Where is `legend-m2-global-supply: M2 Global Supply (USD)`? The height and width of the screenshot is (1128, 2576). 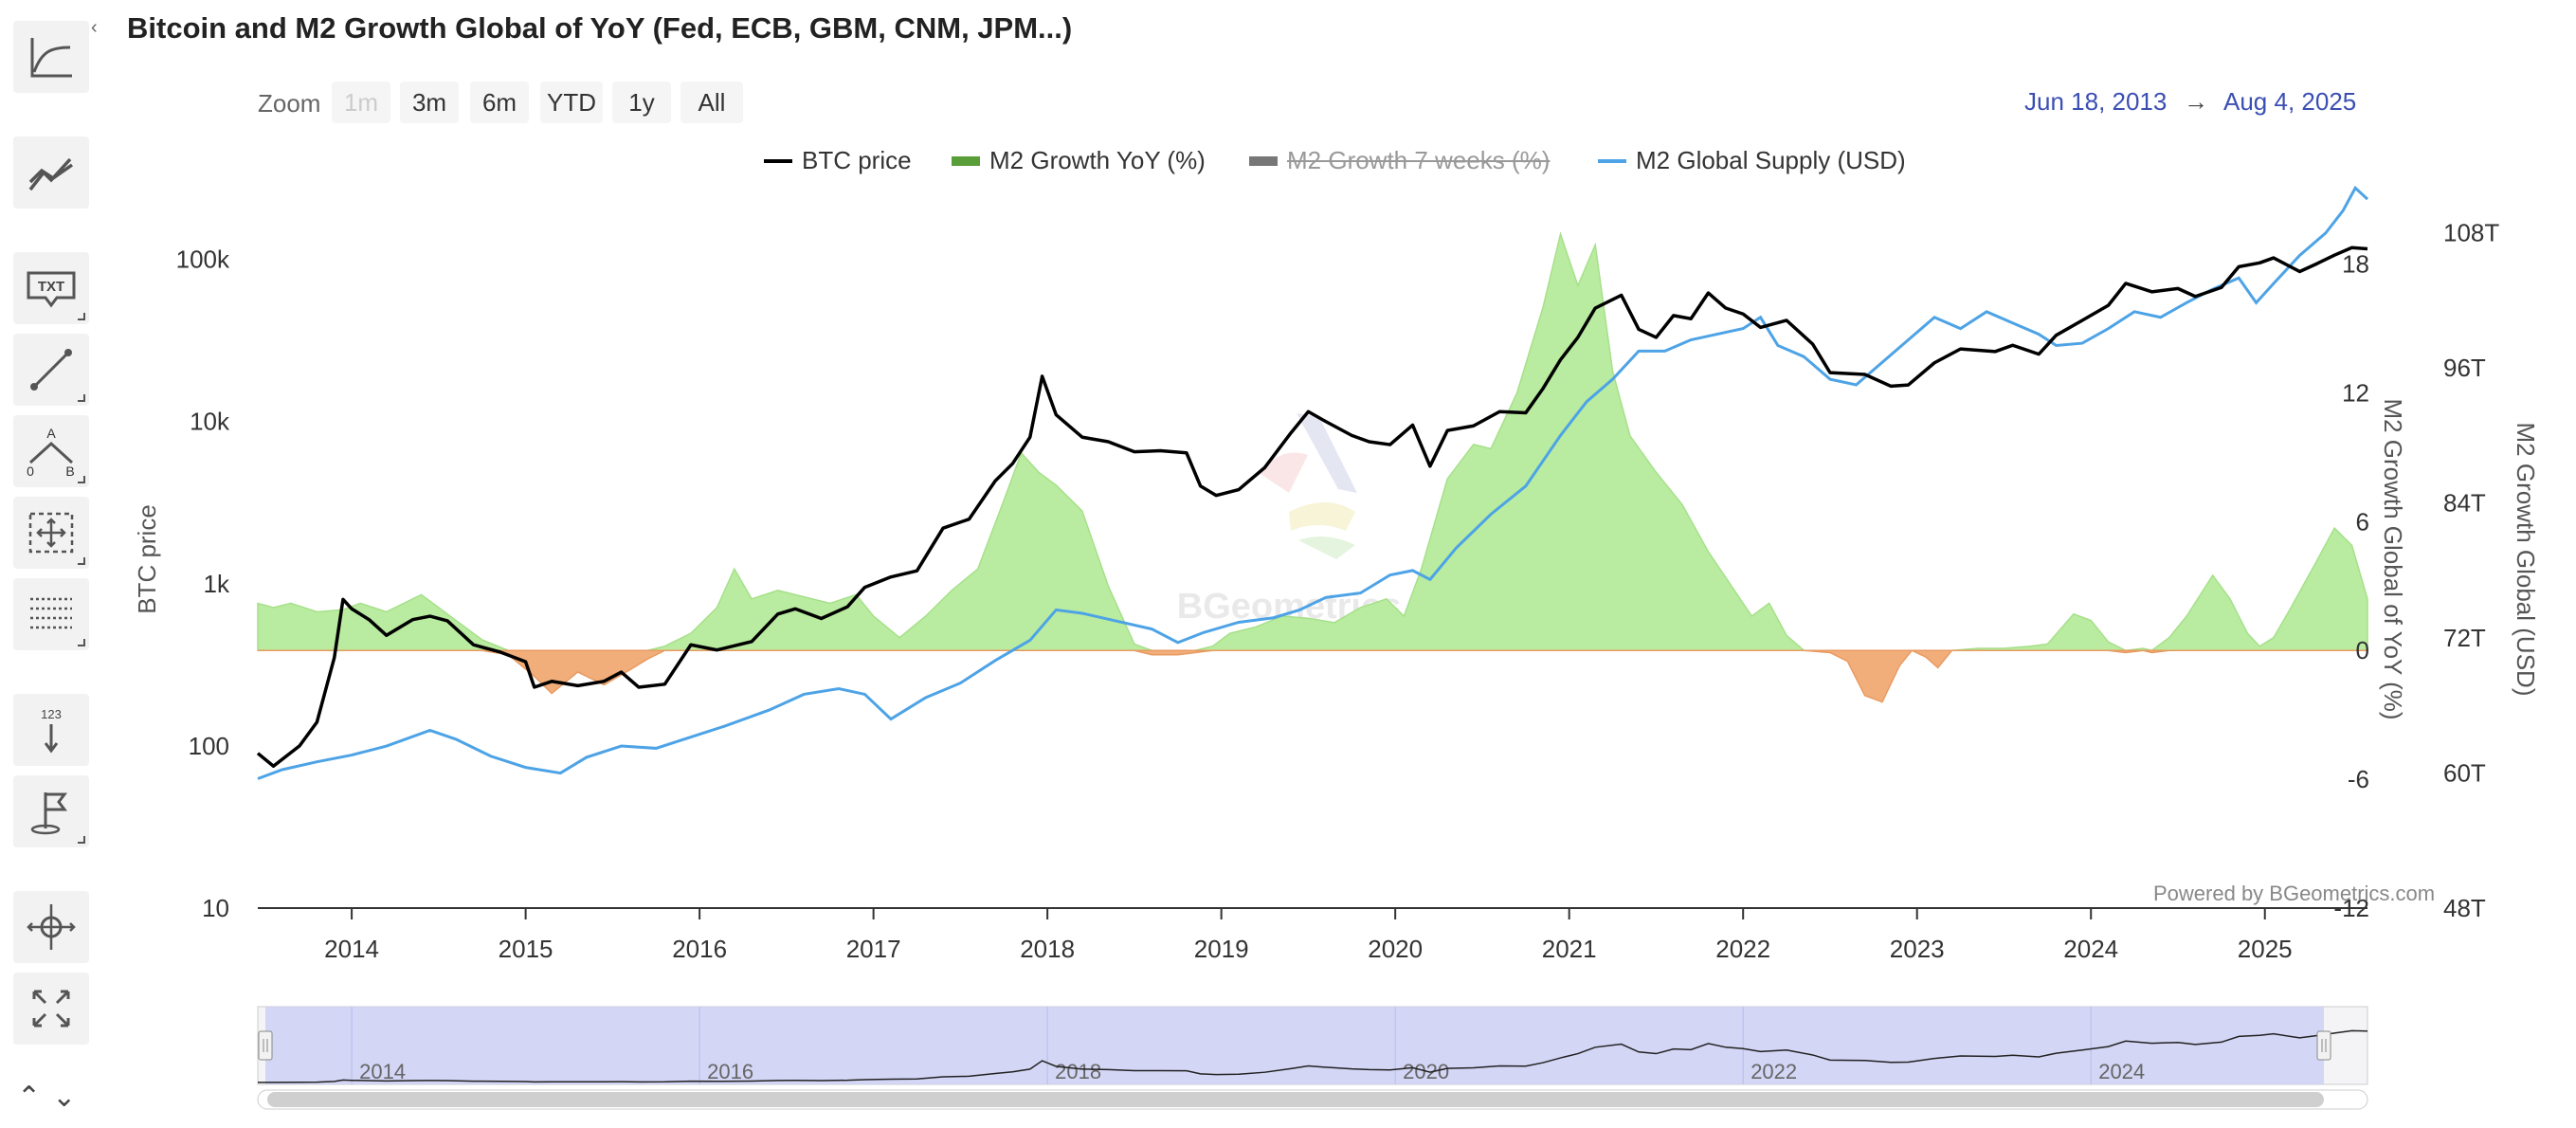 legend-m2-global-supply: M2 Global Supply (USD) is located at coordinates (1752, 160).